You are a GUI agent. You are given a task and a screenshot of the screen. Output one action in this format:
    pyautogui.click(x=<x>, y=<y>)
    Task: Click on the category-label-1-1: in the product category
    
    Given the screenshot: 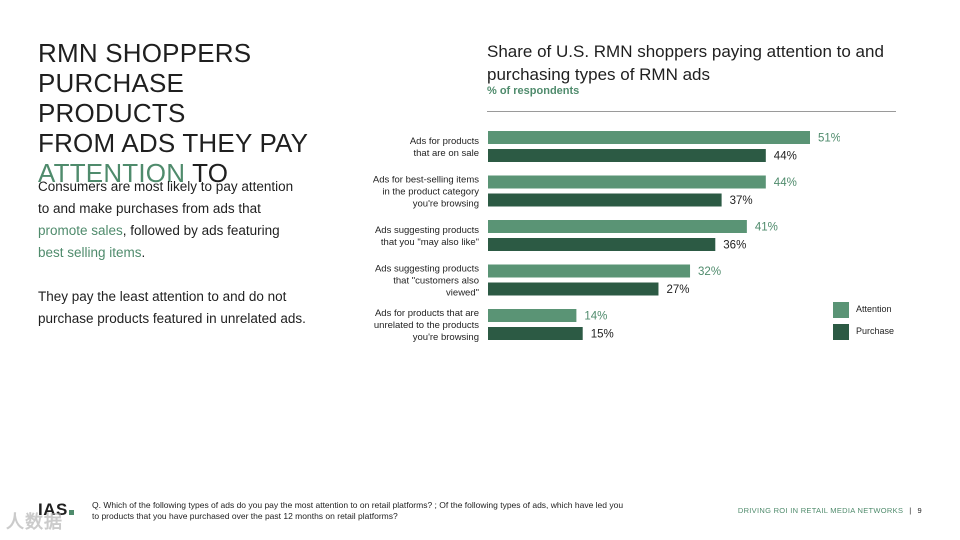 What is the action you would take?
    pyautogui.click(x=430, y=192)
    